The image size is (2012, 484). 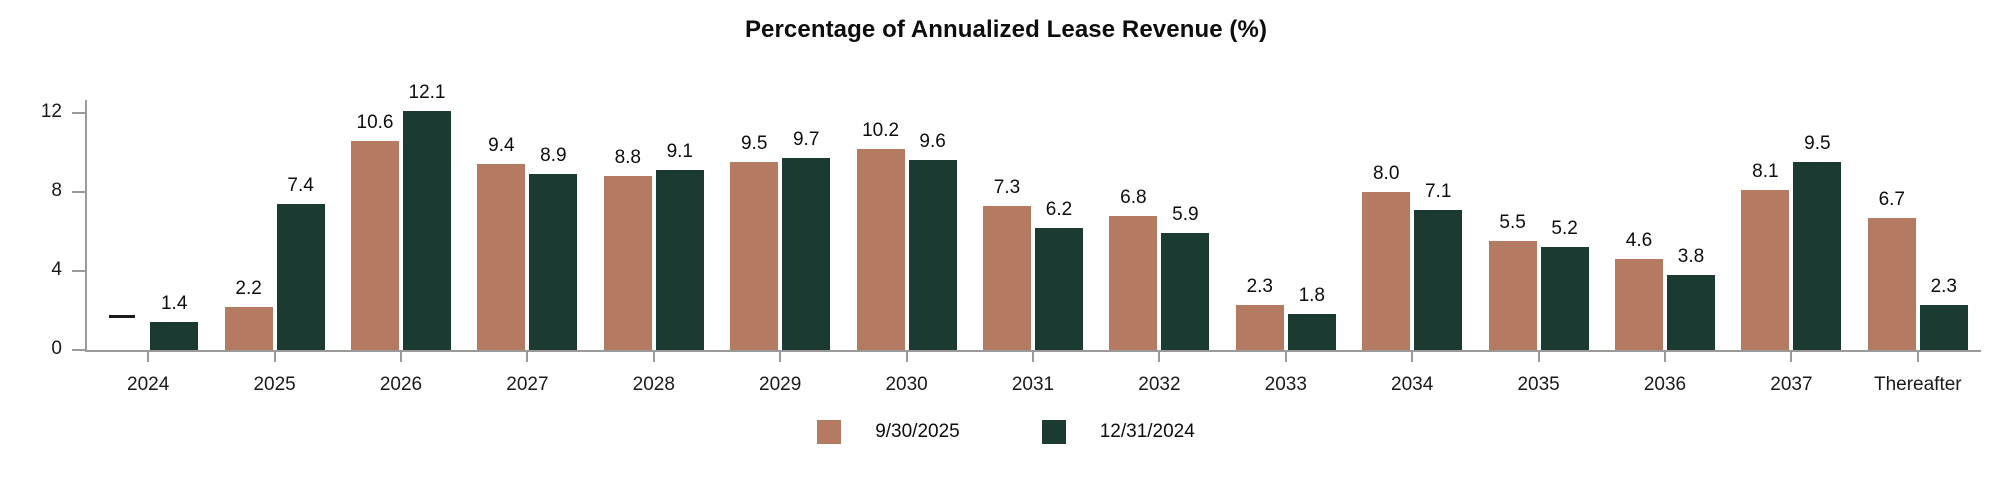 What do you see at coordinates (1791, 384) in the screenshot?
I see `x-axis-tick-label: 2037` at bounding box center [1791, 384].